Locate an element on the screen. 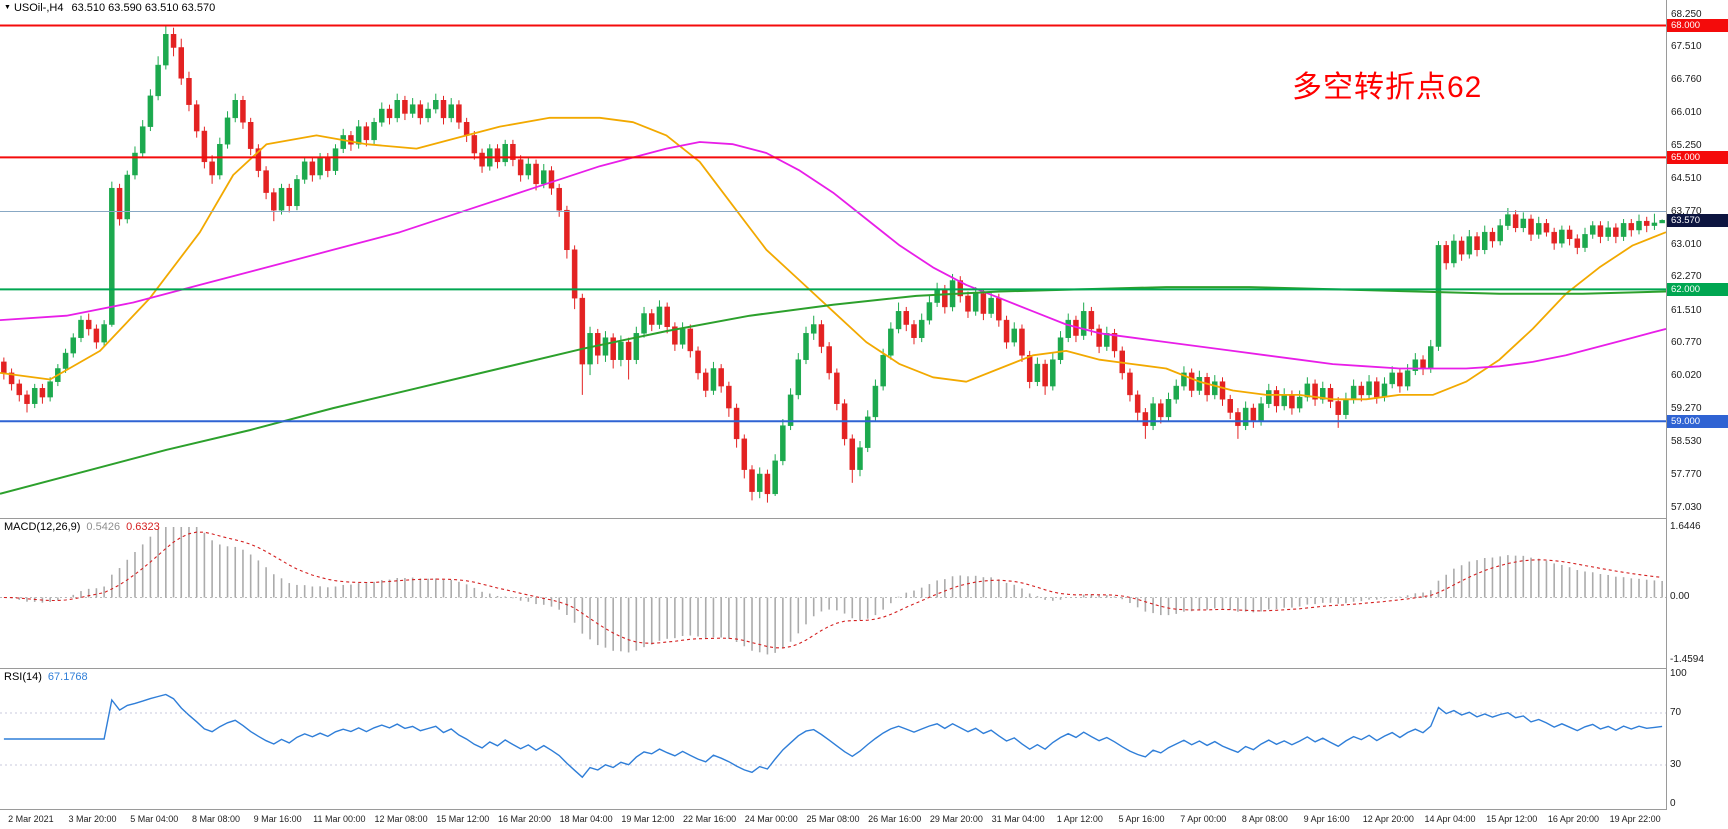 This screenshot has width=1728, height=829. time-axis-label: 8 Apr 08:00 is located at coordinates (1264, 819).